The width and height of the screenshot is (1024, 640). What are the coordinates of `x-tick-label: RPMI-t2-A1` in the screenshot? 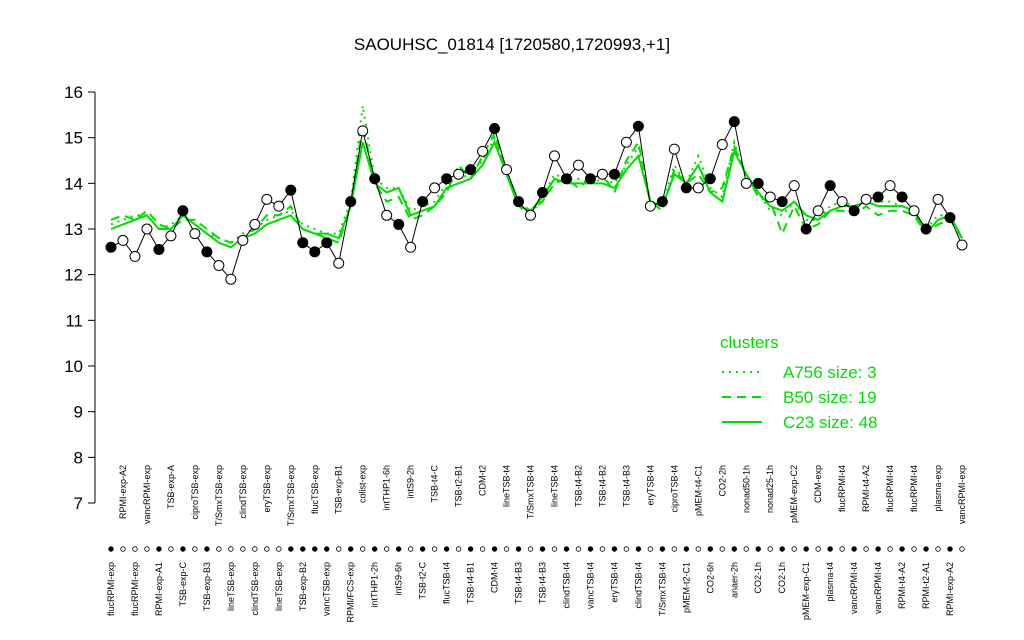 It's located at (926, 585).